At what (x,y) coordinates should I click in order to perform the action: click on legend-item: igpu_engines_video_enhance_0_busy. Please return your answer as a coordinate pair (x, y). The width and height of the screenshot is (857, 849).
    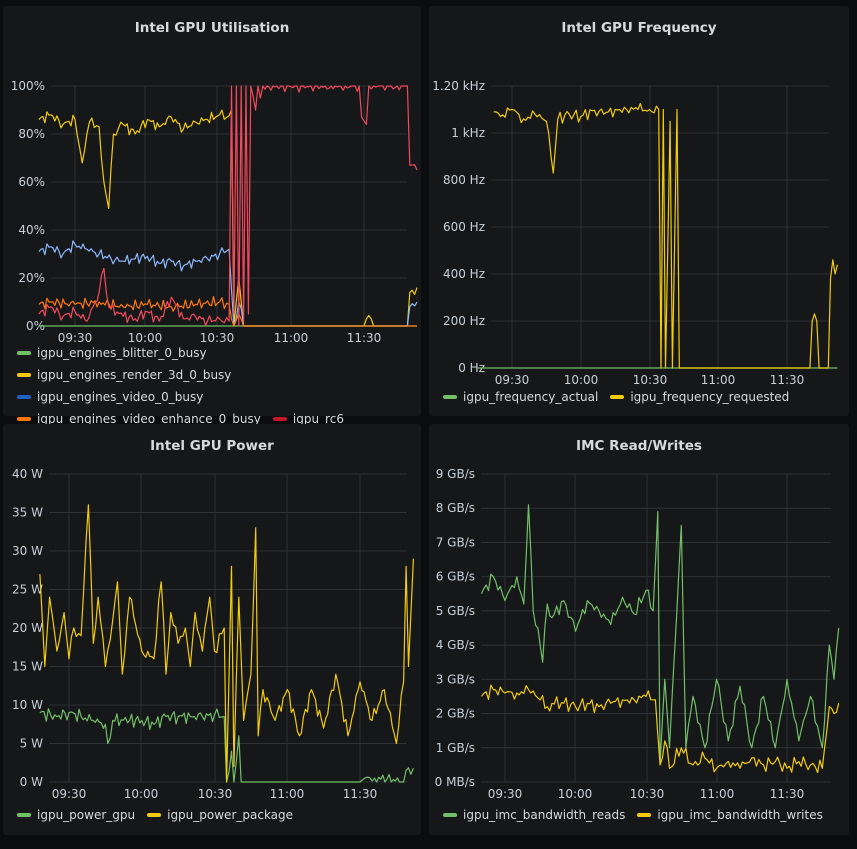
    Looking at the image, I should click on (139, 419).